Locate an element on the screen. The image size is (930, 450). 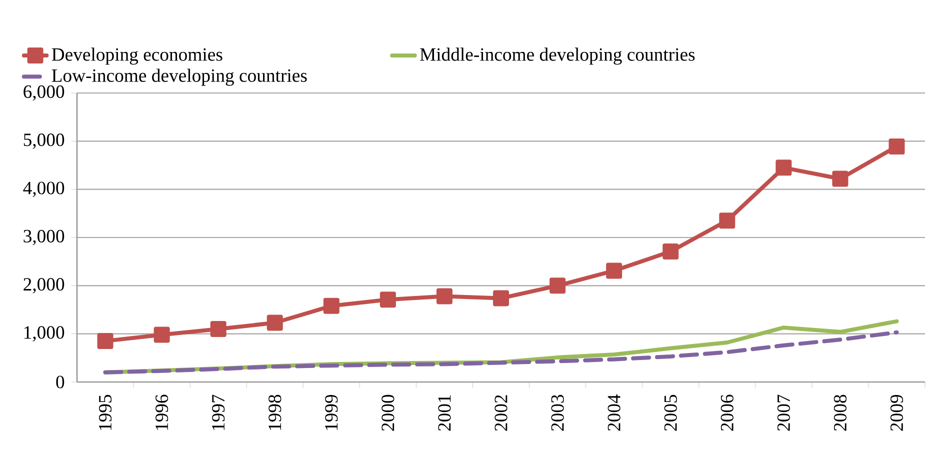
legend-label: Developing economies is located at coordinates (137, 56).